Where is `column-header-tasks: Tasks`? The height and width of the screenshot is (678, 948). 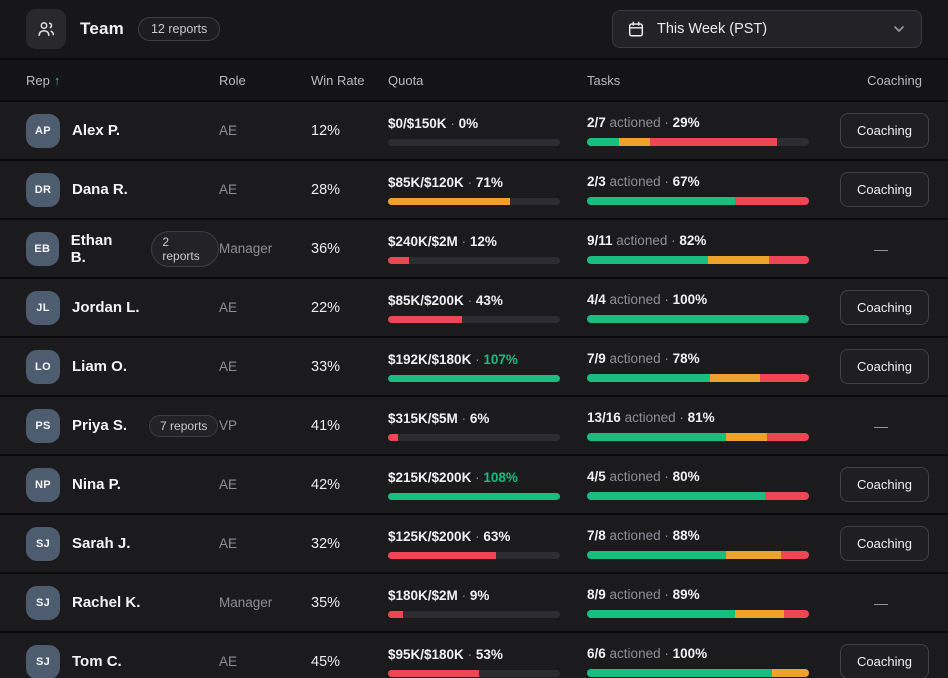 column-header-tasks: Tasks is located at coordinates (604, 80).